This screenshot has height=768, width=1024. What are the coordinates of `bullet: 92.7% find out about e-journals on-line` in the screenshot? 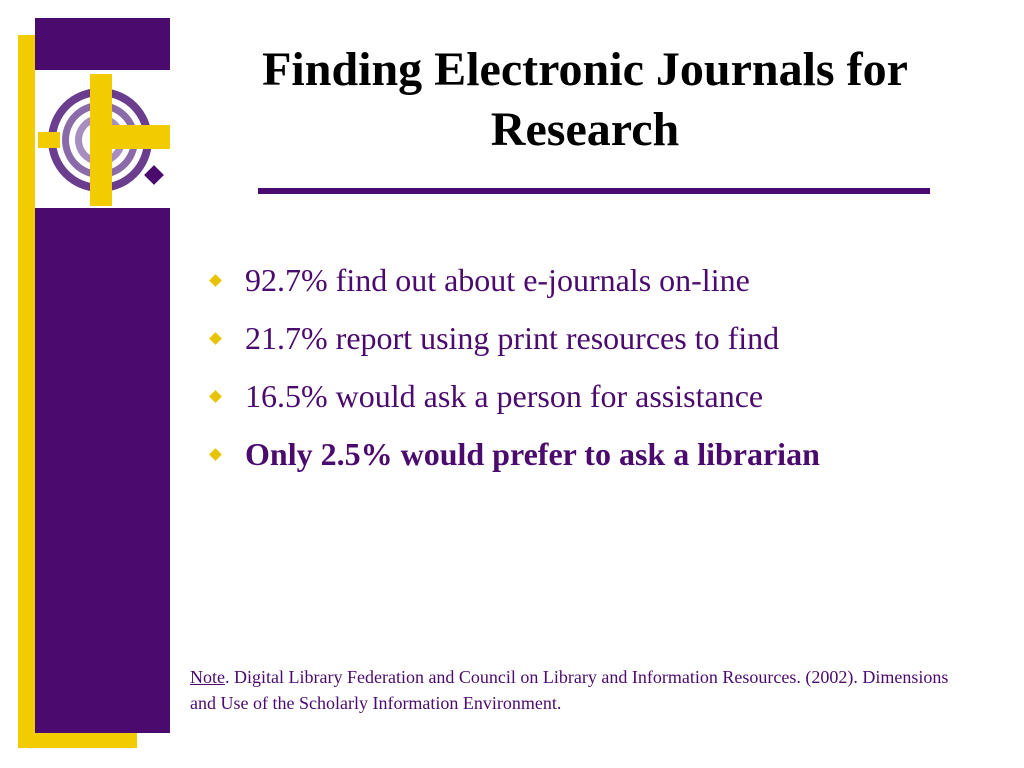 It's located at (565, 280).